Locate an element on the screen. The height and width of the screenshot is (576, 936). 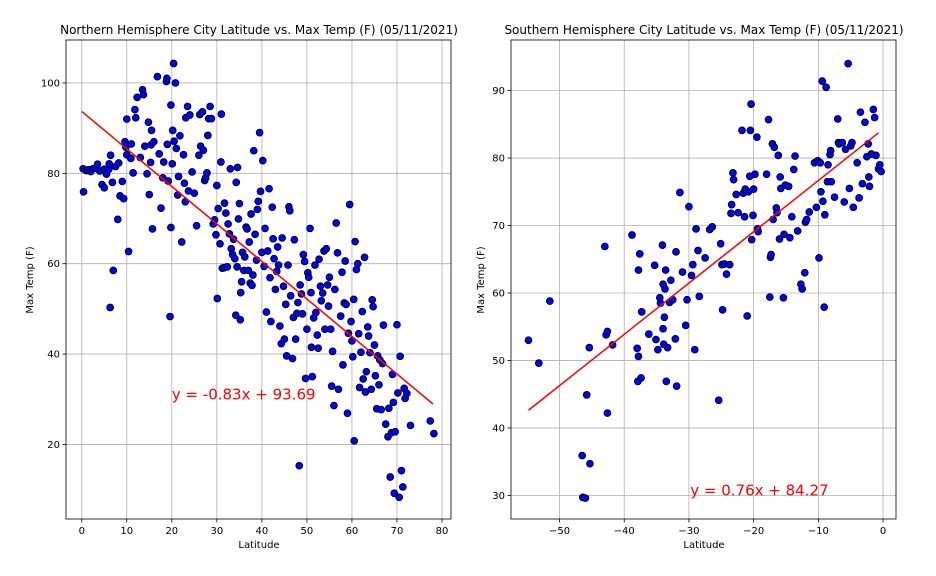
y-tick-label: 60 is located at coordinates (498, 293).